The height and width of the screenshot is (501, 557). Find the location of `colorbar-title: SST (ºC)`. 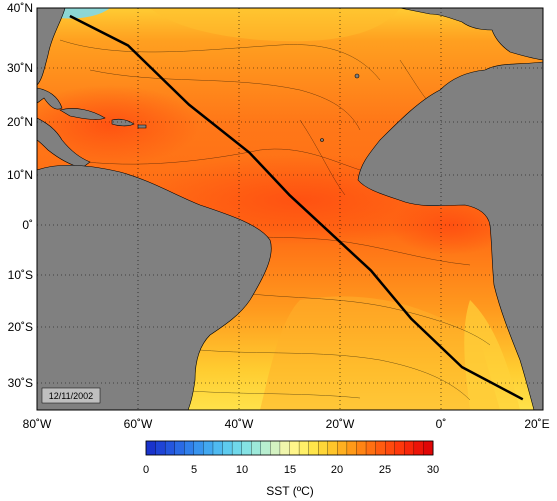

colorbar-title: SST (ºC) is located at coordinates (290, 491).